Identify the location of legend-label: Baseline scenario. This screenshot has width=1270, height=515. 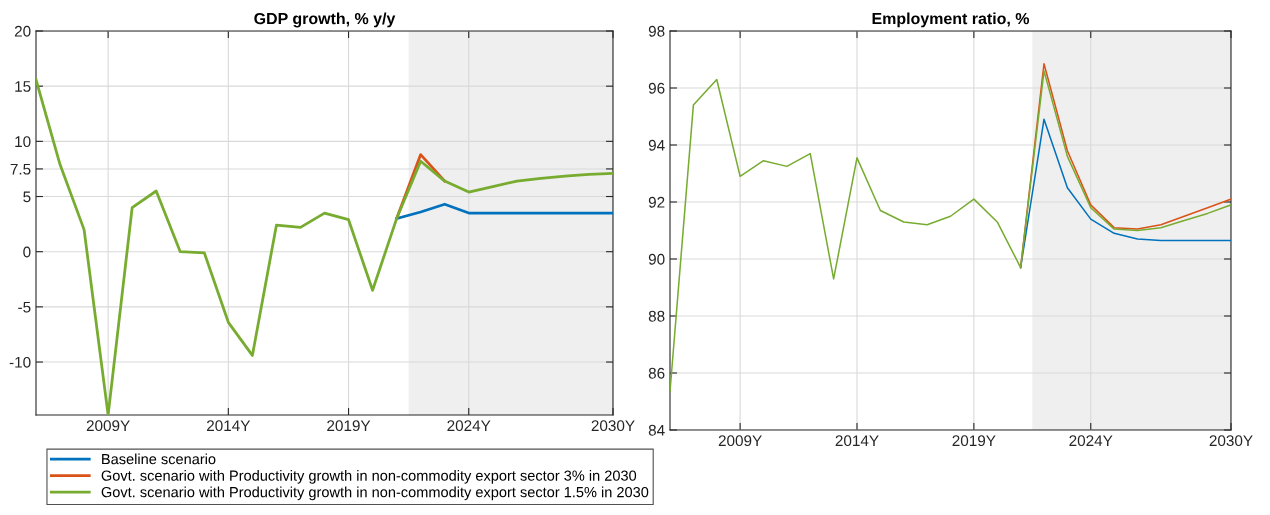
(159, 459).